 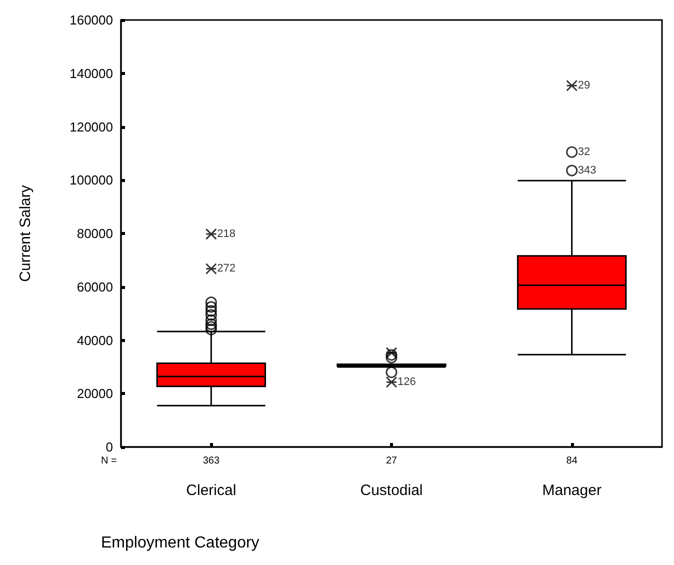 I want to click on x-tick-label: Manager, so click(x=572, y=490).